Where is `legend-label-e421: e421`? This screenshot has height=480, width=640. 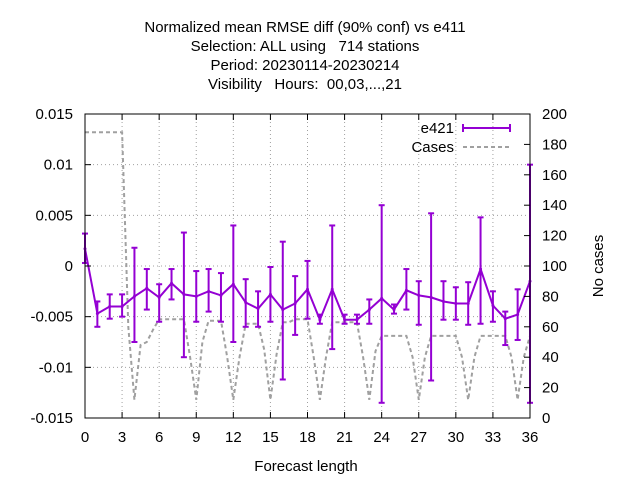
legend-label-e421: e421 is located at coordinates (437, 128).